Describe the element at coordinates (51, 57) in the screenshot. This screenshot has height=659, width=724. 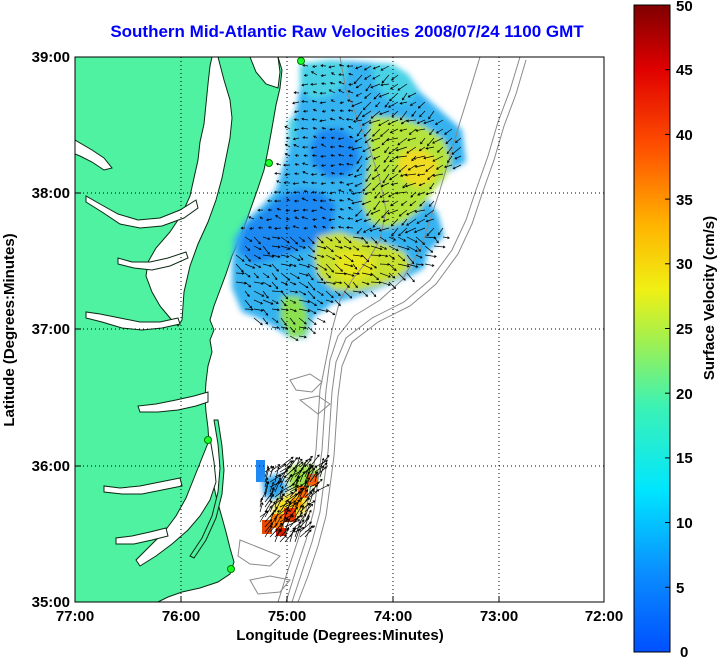
I see `y-tick-label: 39:00` at that location.